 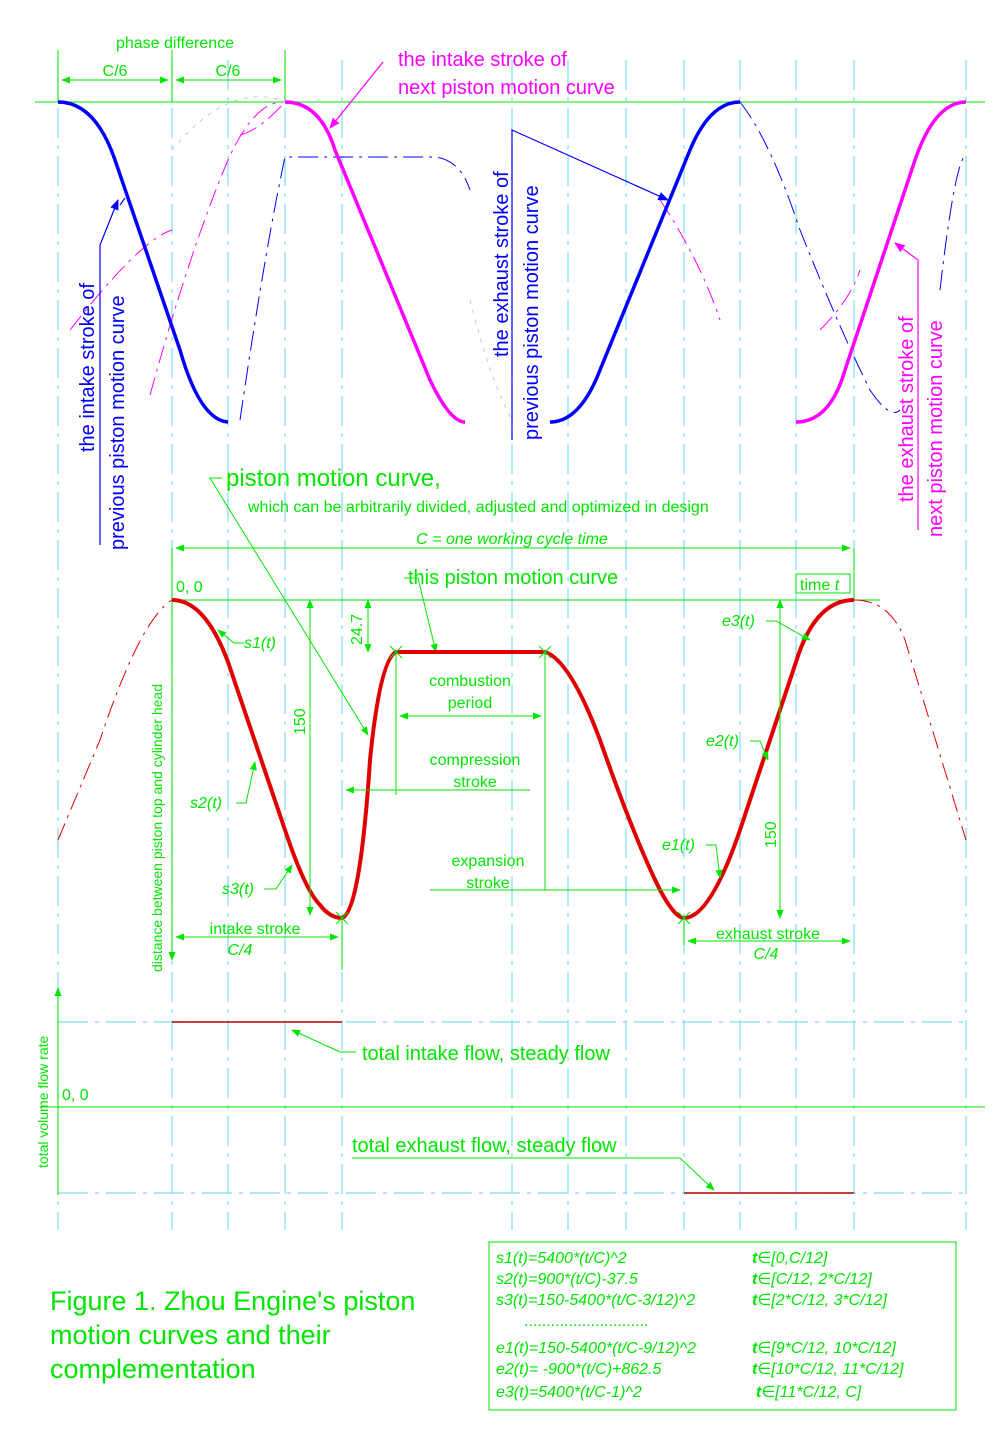 I want to click on flow-origin-label: 0, 0, so click(x=75, y=1095).